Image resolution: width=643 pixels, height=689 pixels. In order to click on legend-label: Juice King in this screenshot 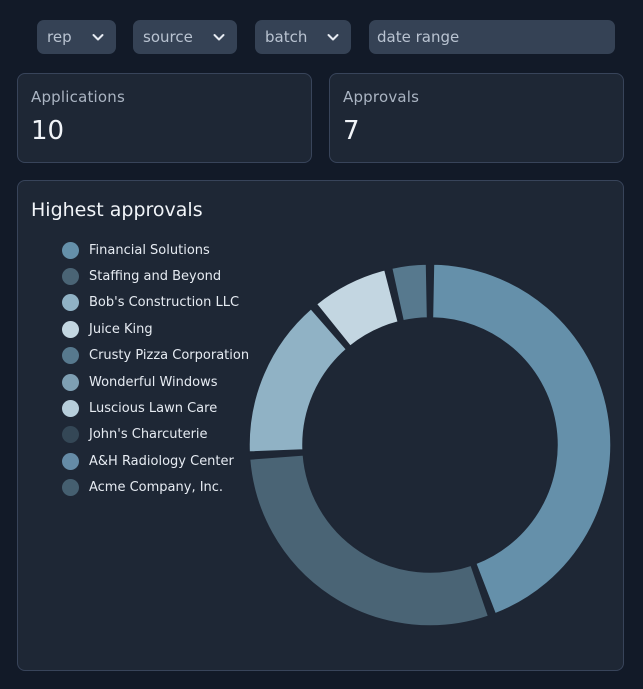, I will do `click(121, 329)`.